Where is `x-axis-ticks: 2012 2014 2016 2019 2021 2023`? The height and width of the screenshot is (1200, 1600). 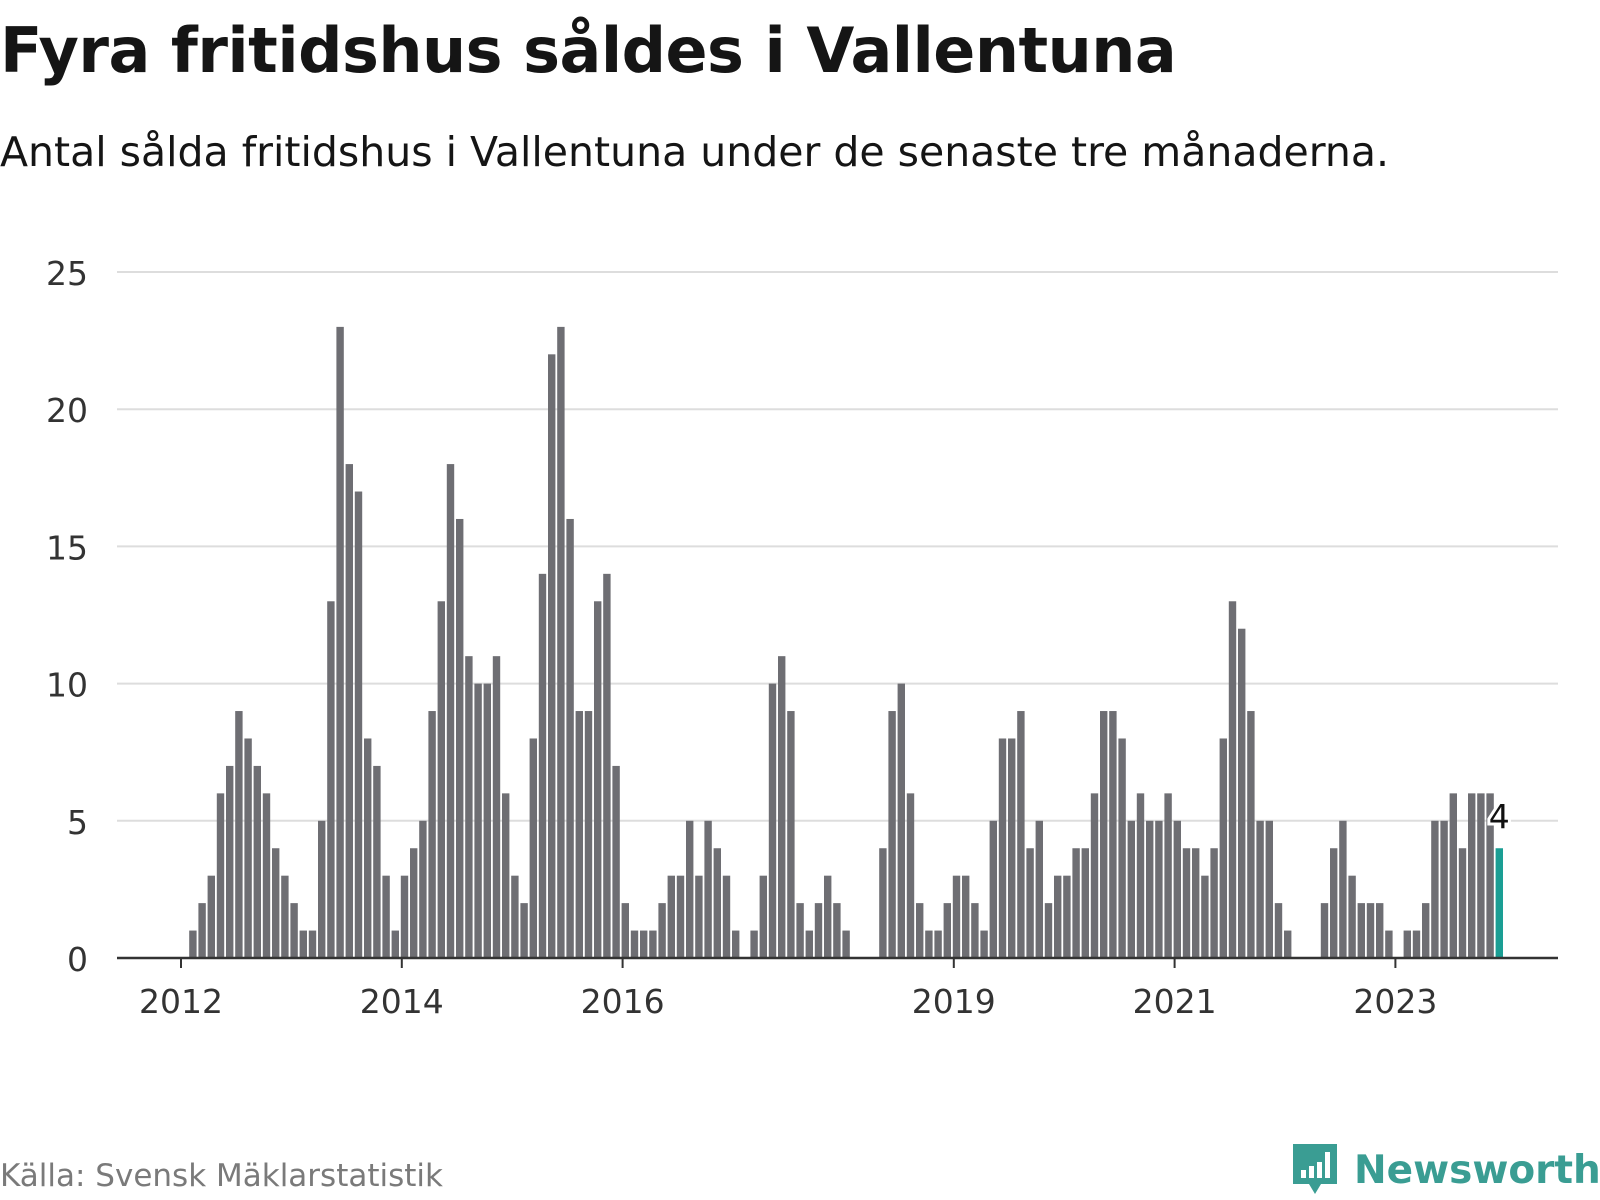
x-axis-ticks: 2012 2014 2016 2019 2021 2023 is located at coordinates (788, 989).